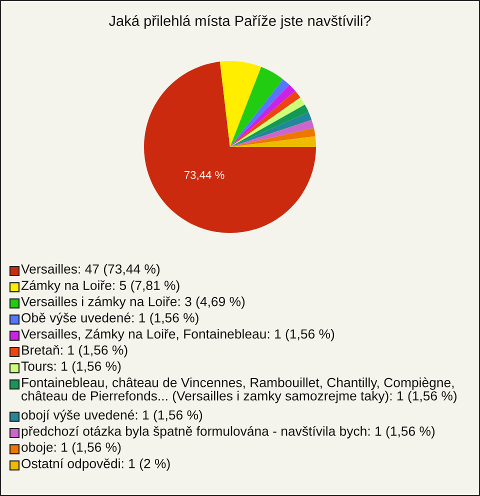 Image resolution: width=480 pixels, height=496 pixels. Describe the element at coordinates (228, 432) in the screenshot. I see `legend-label: předchozí otázka byla špatně formulována - navštívila bych: 1 (1,56 %)` at that location.